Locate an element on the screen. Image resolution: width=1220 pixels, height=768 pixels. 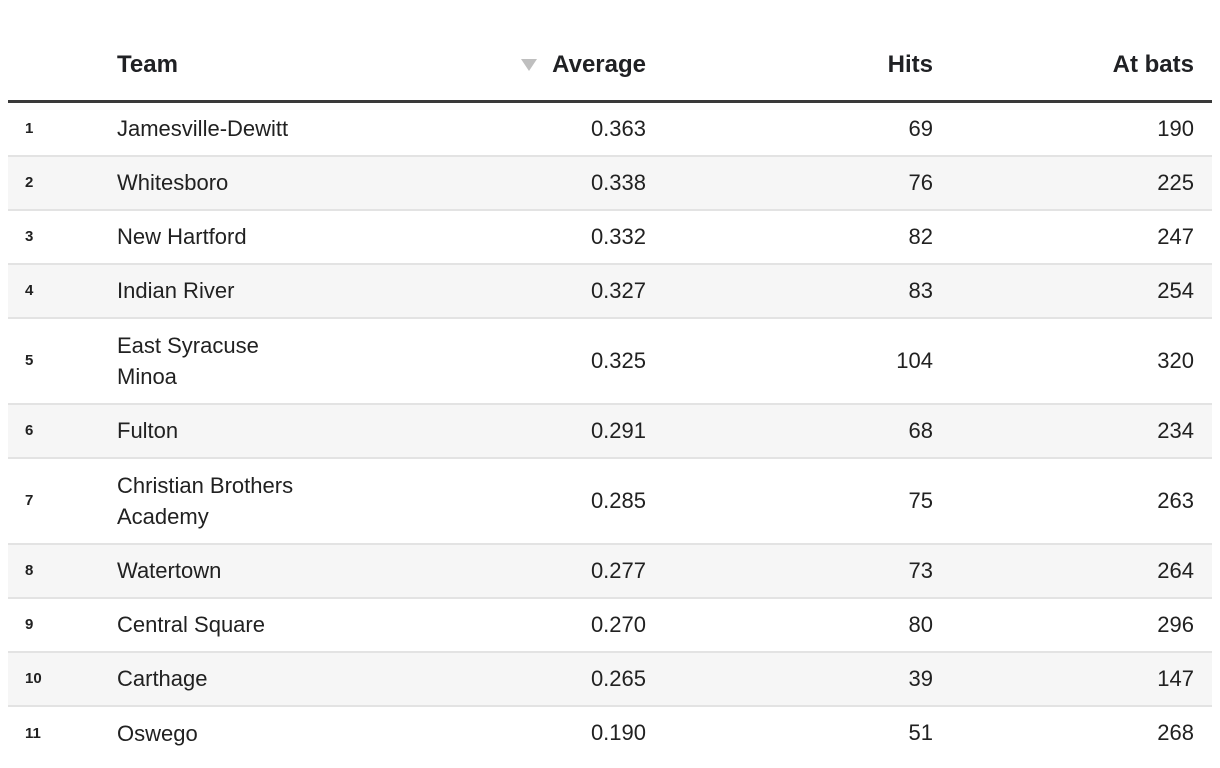
hits-cell: 76 is located at coordinates (920, 182).